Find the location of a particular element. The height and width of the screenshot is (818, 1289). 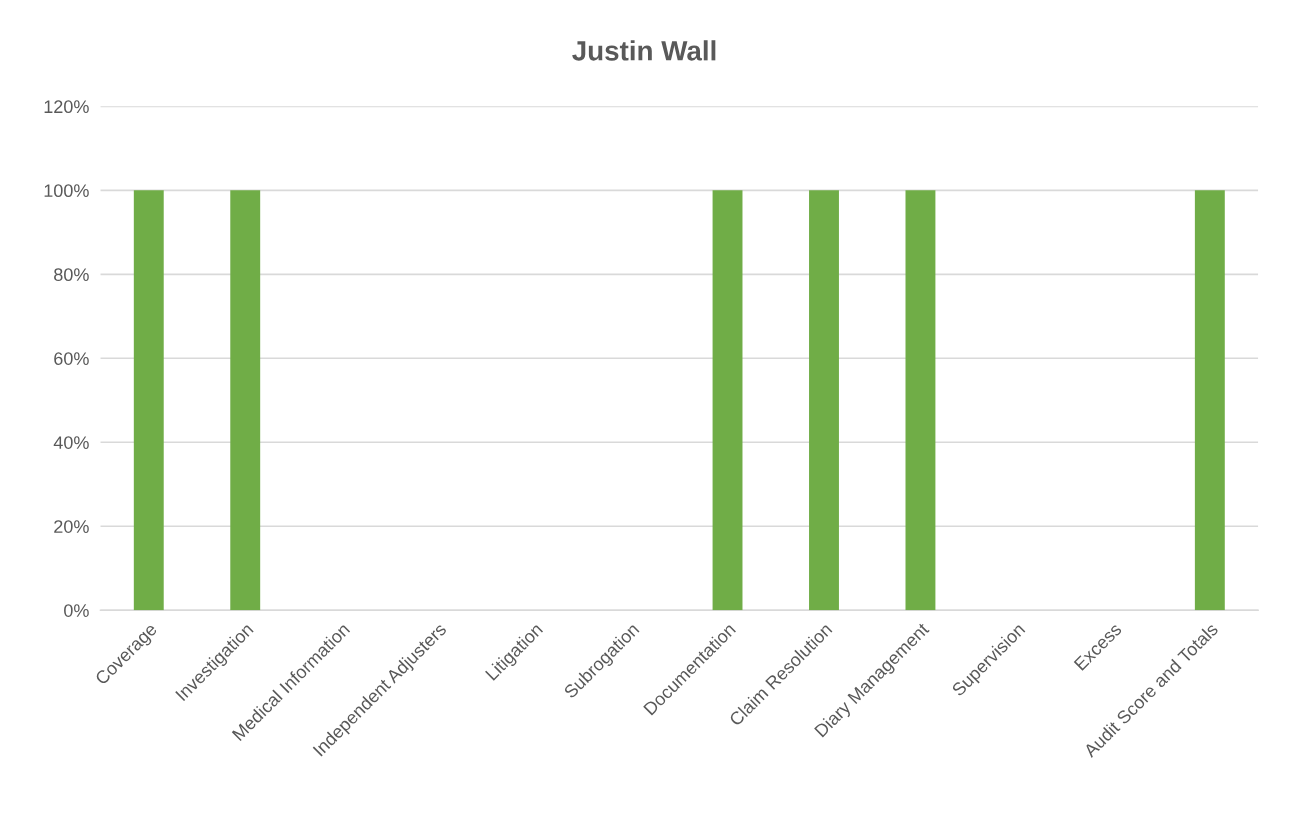

y-tick-label: 80% is located at coordinates (71, 275).